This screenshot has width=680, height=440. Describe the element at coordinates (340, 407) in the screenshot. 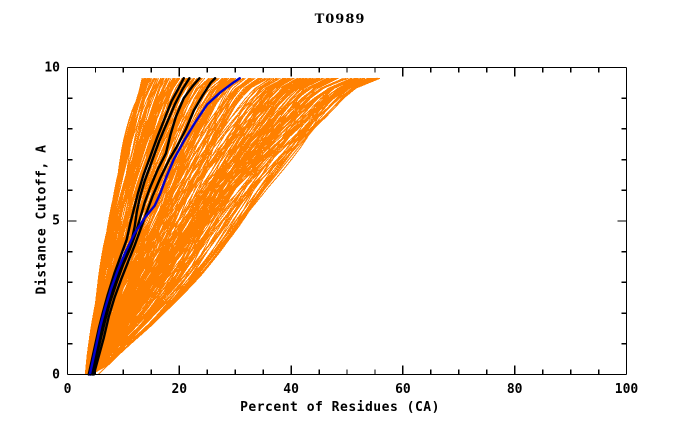

I see `x-axis-label: Percent of Residues (CA)` at that location.